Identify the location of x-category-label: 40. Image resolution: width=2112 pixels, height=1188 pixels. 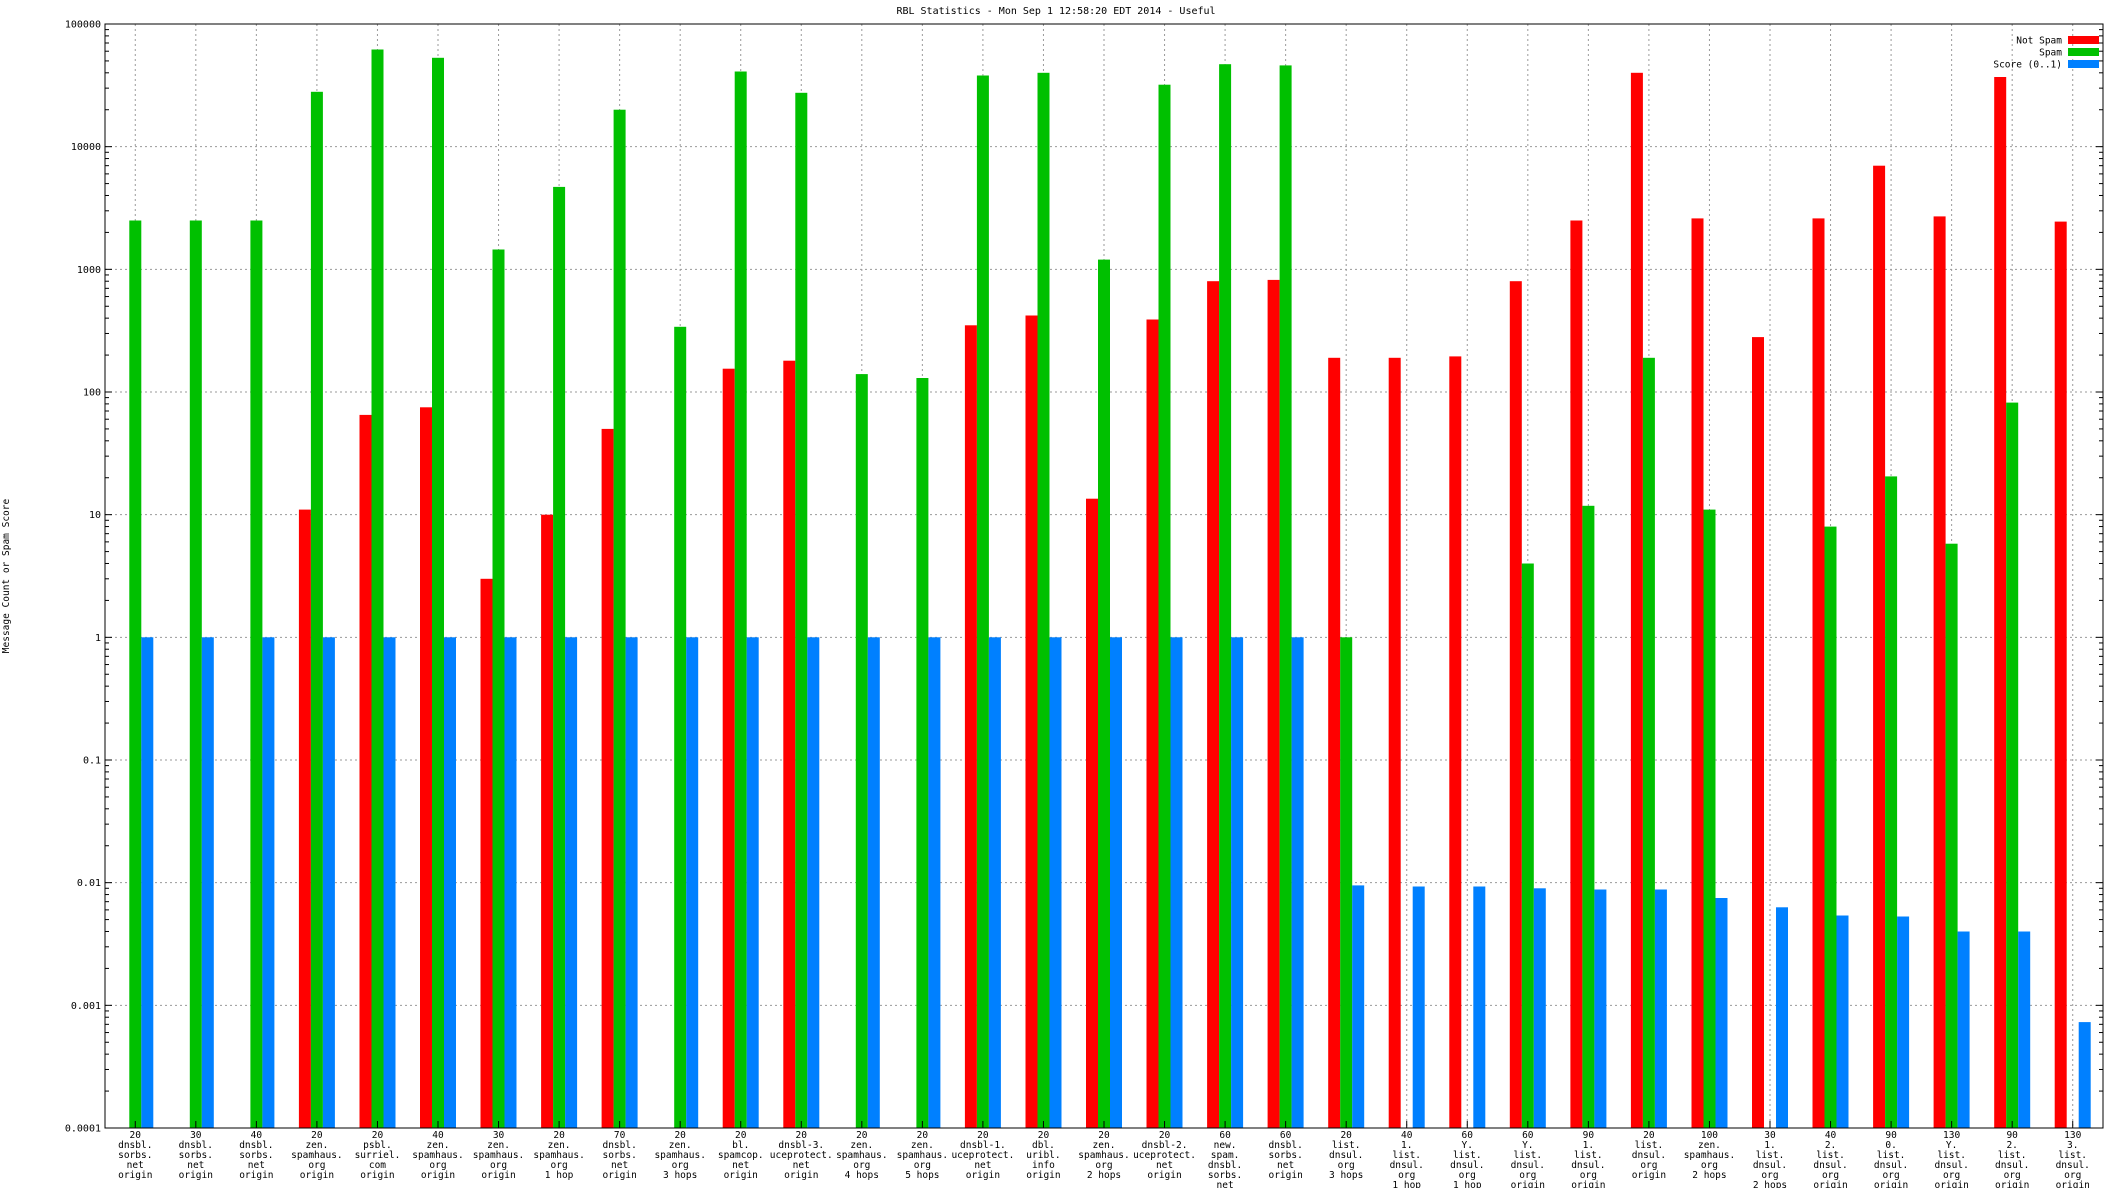
(257, 1135).